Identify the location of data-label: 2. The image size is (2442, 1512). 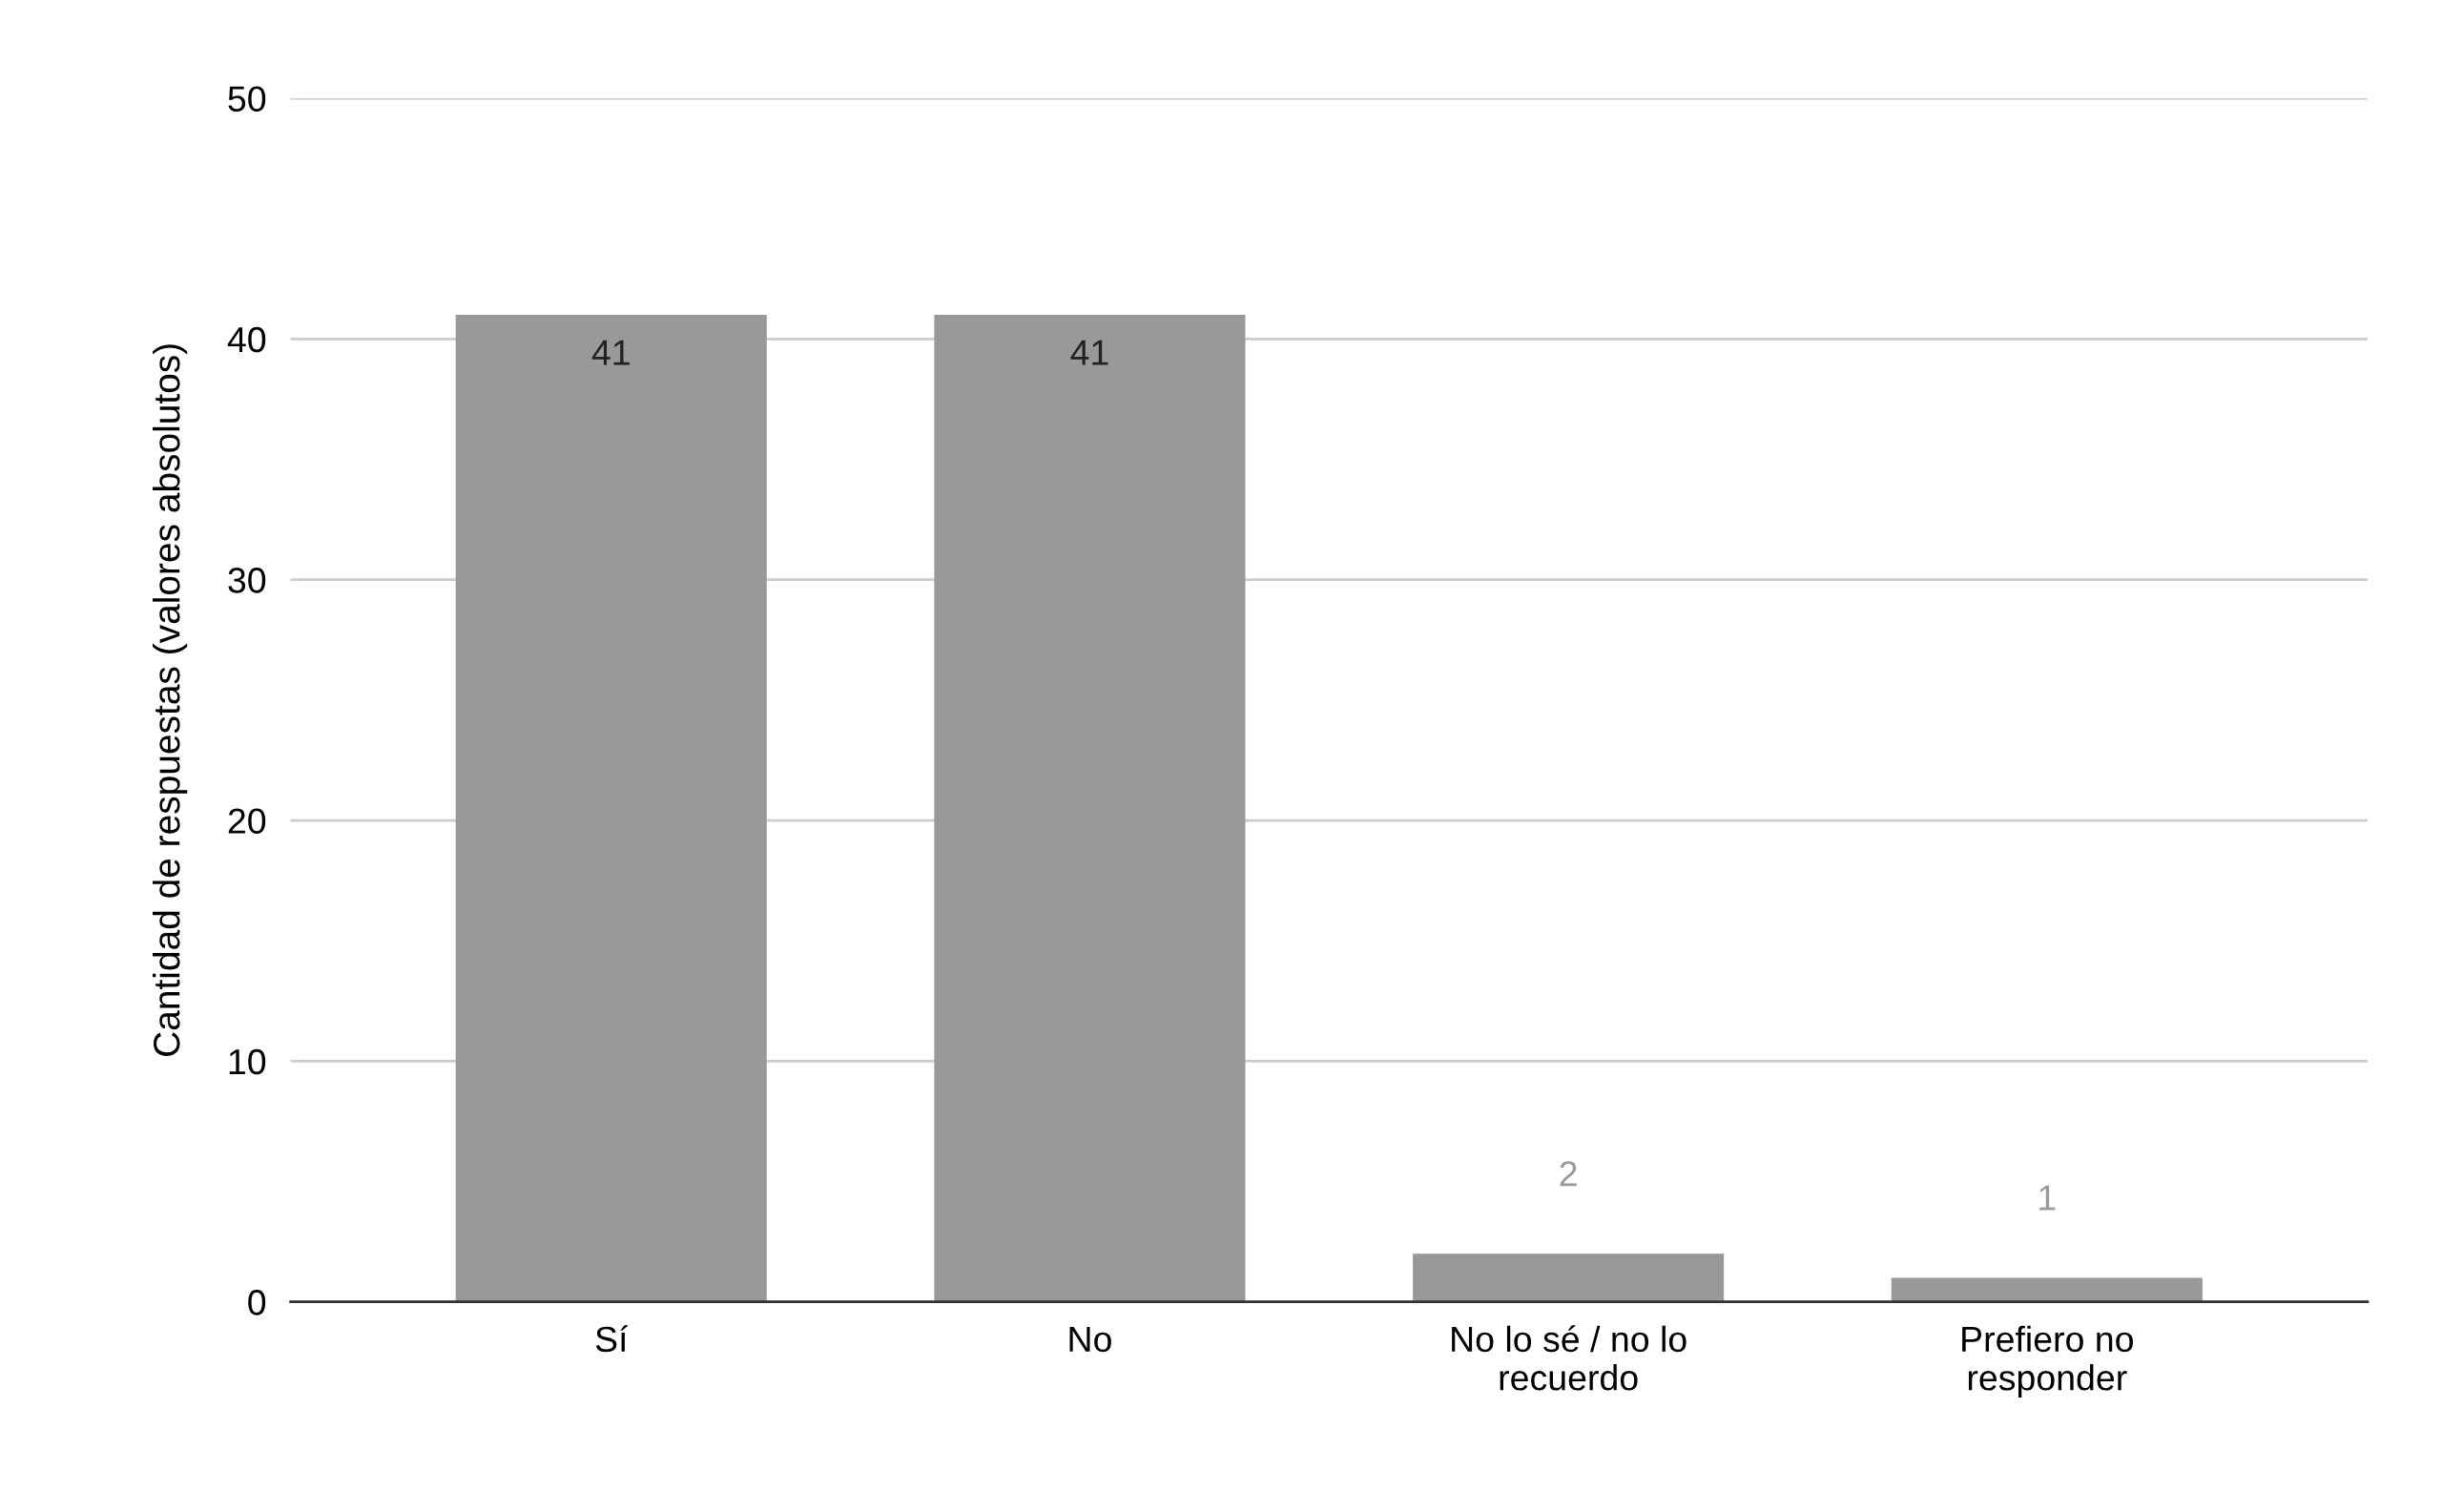
(1568, 1174).